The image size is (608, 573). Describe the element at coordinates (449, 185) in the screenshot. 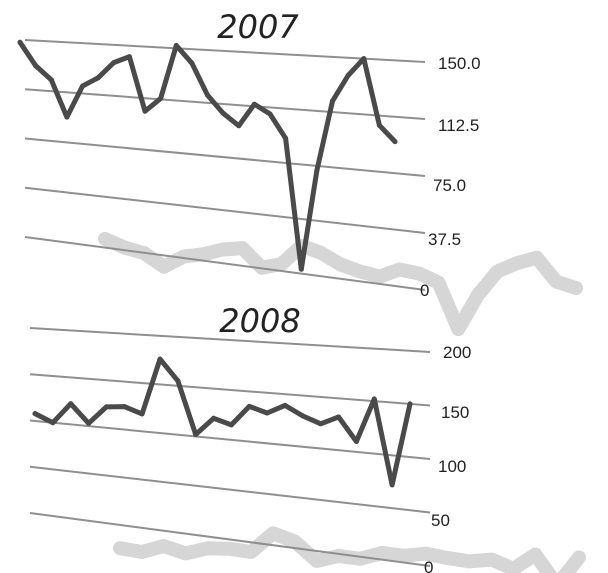

I see `y-tick-label: 75.0` at that location.